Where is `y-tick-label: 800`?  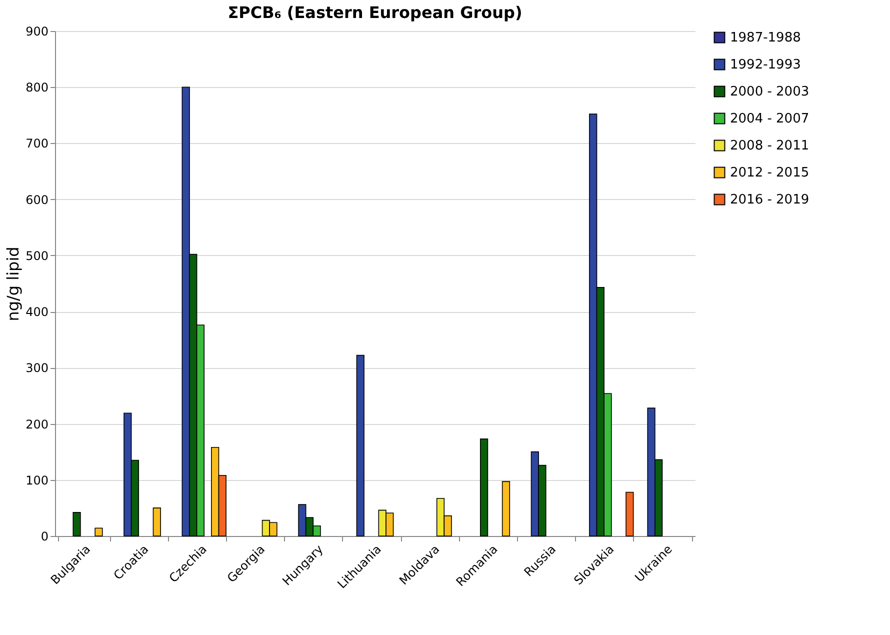
y-tick-label: 800 is located at coordinates (37, 87).